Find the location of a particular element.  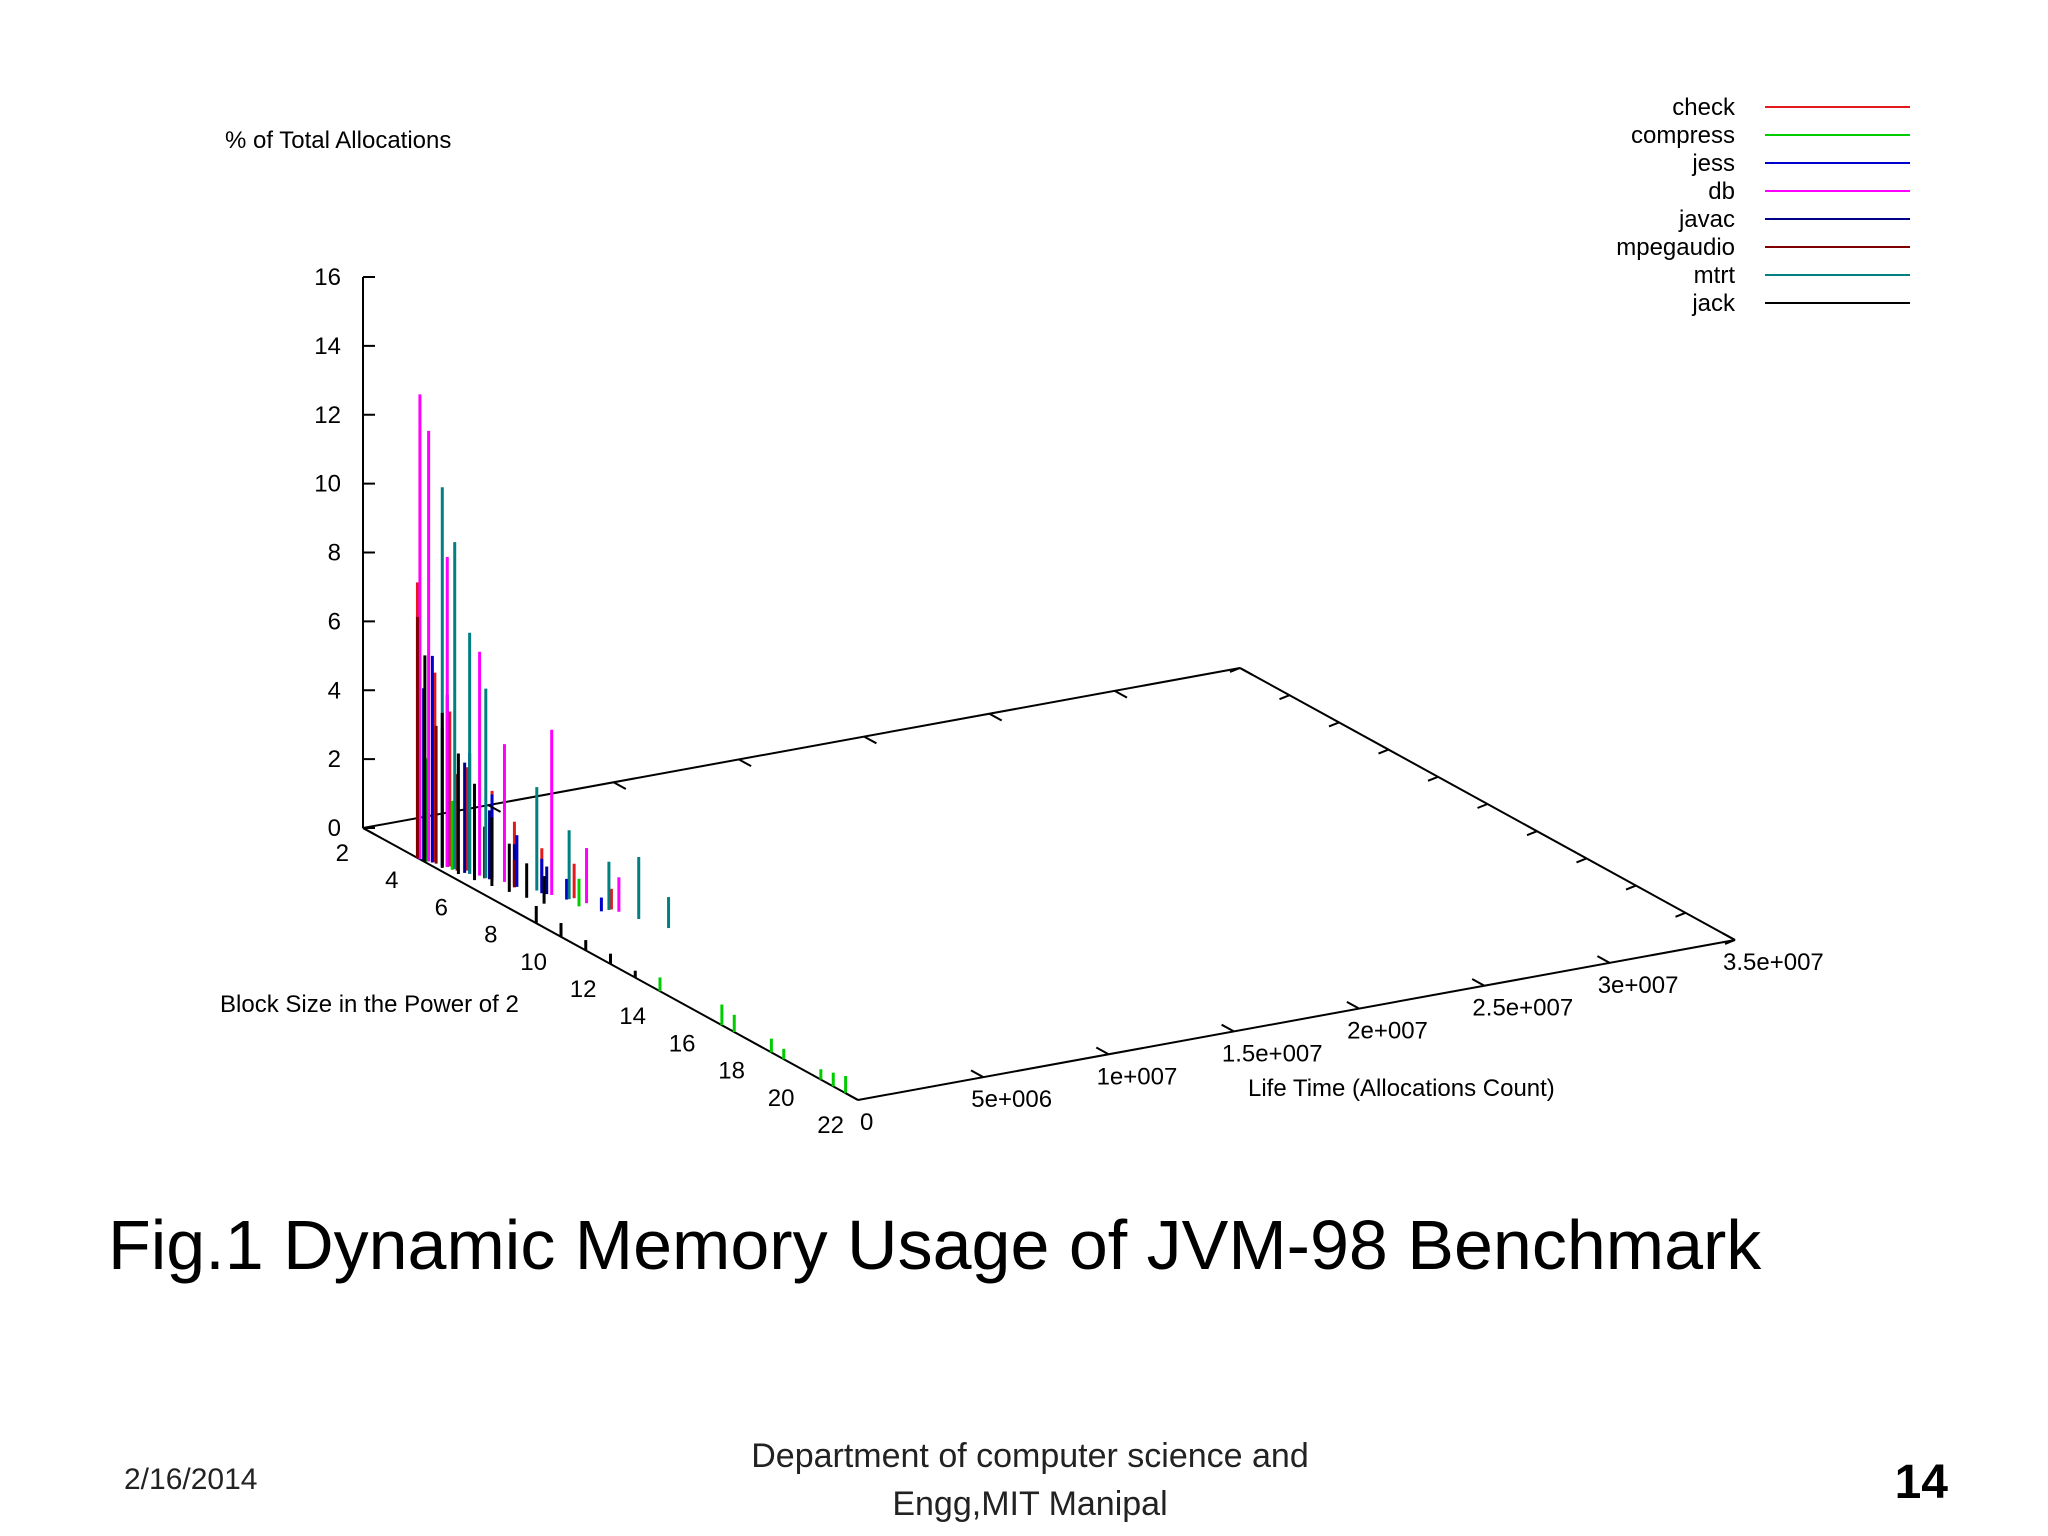

x-tick-label: 2 is located at coordinates (342, 853).